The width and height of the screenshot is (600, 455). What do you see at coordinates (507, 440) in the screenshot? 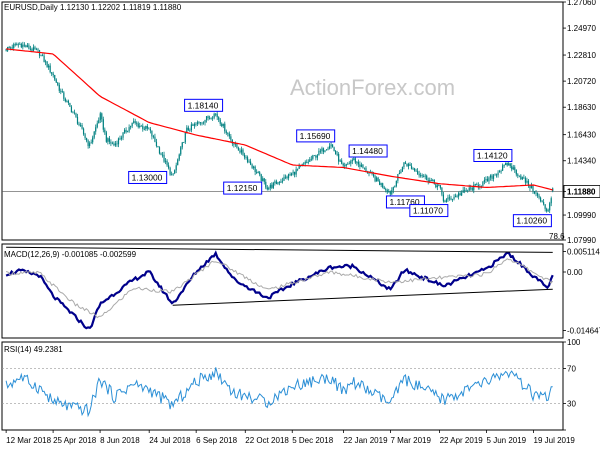
I see `time-axis-label: 5 Jun 2019` at bounding box center [507, 440].